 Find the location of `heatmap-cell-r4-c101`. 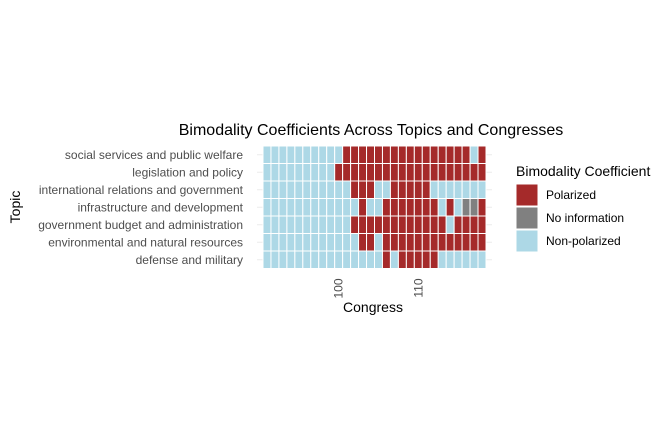

heatmap-cell-r4-c101 is located at coordinates (347, 224).